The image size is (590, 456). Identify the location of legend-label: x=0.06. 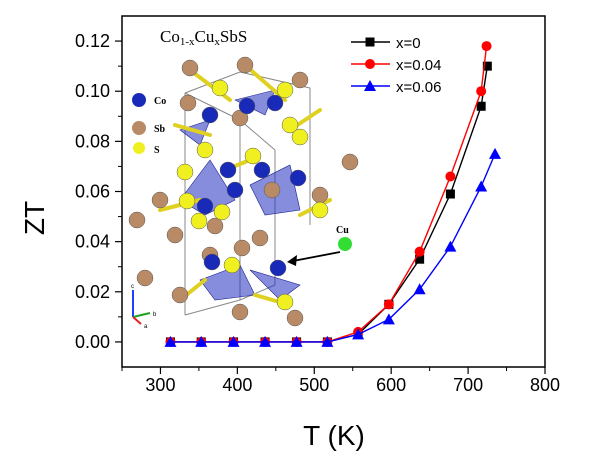
(418, 87).